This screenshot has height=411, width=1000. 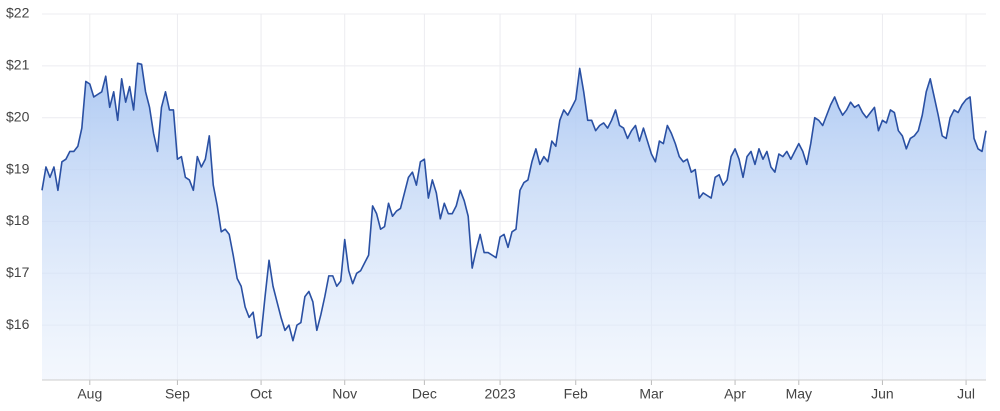 What do you see at coordinates (735, 394) in the screenshot?
I see `x-tick-label: Apr` at bounding box center [735, 394].